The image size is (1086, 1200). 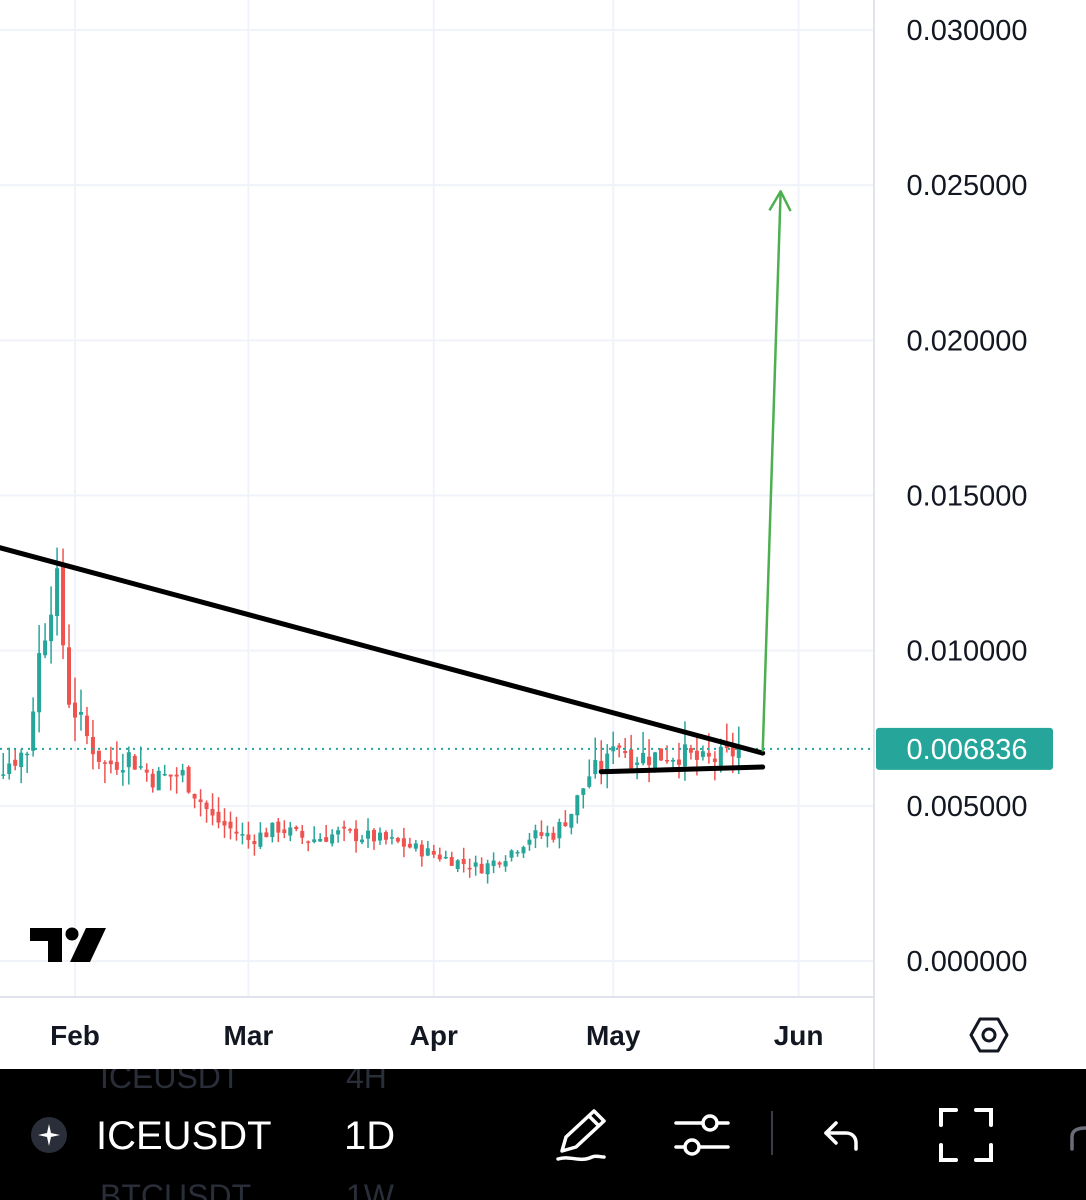 I want to click on toolbar-separator, so click(x=772, y=1133).